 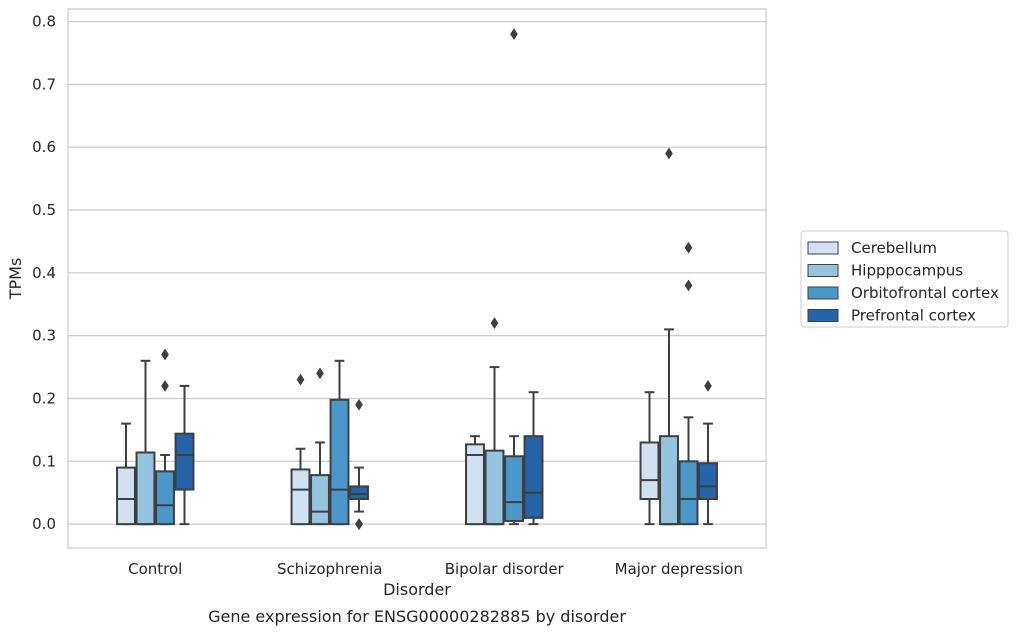 I want to click on y-tick-label: 0.5, so click(x=44, y=210).